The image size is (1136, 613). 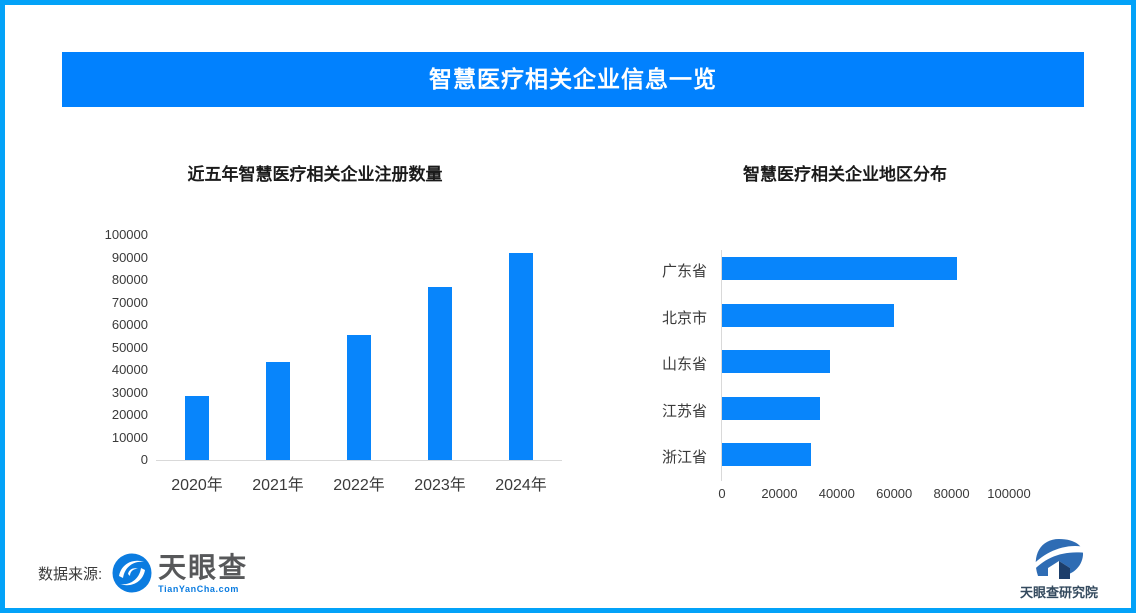 What do you see at coordinates (684, 318) in the screenshot?
I see `y-category-label: 北京市` at bounding box center [684, 318].